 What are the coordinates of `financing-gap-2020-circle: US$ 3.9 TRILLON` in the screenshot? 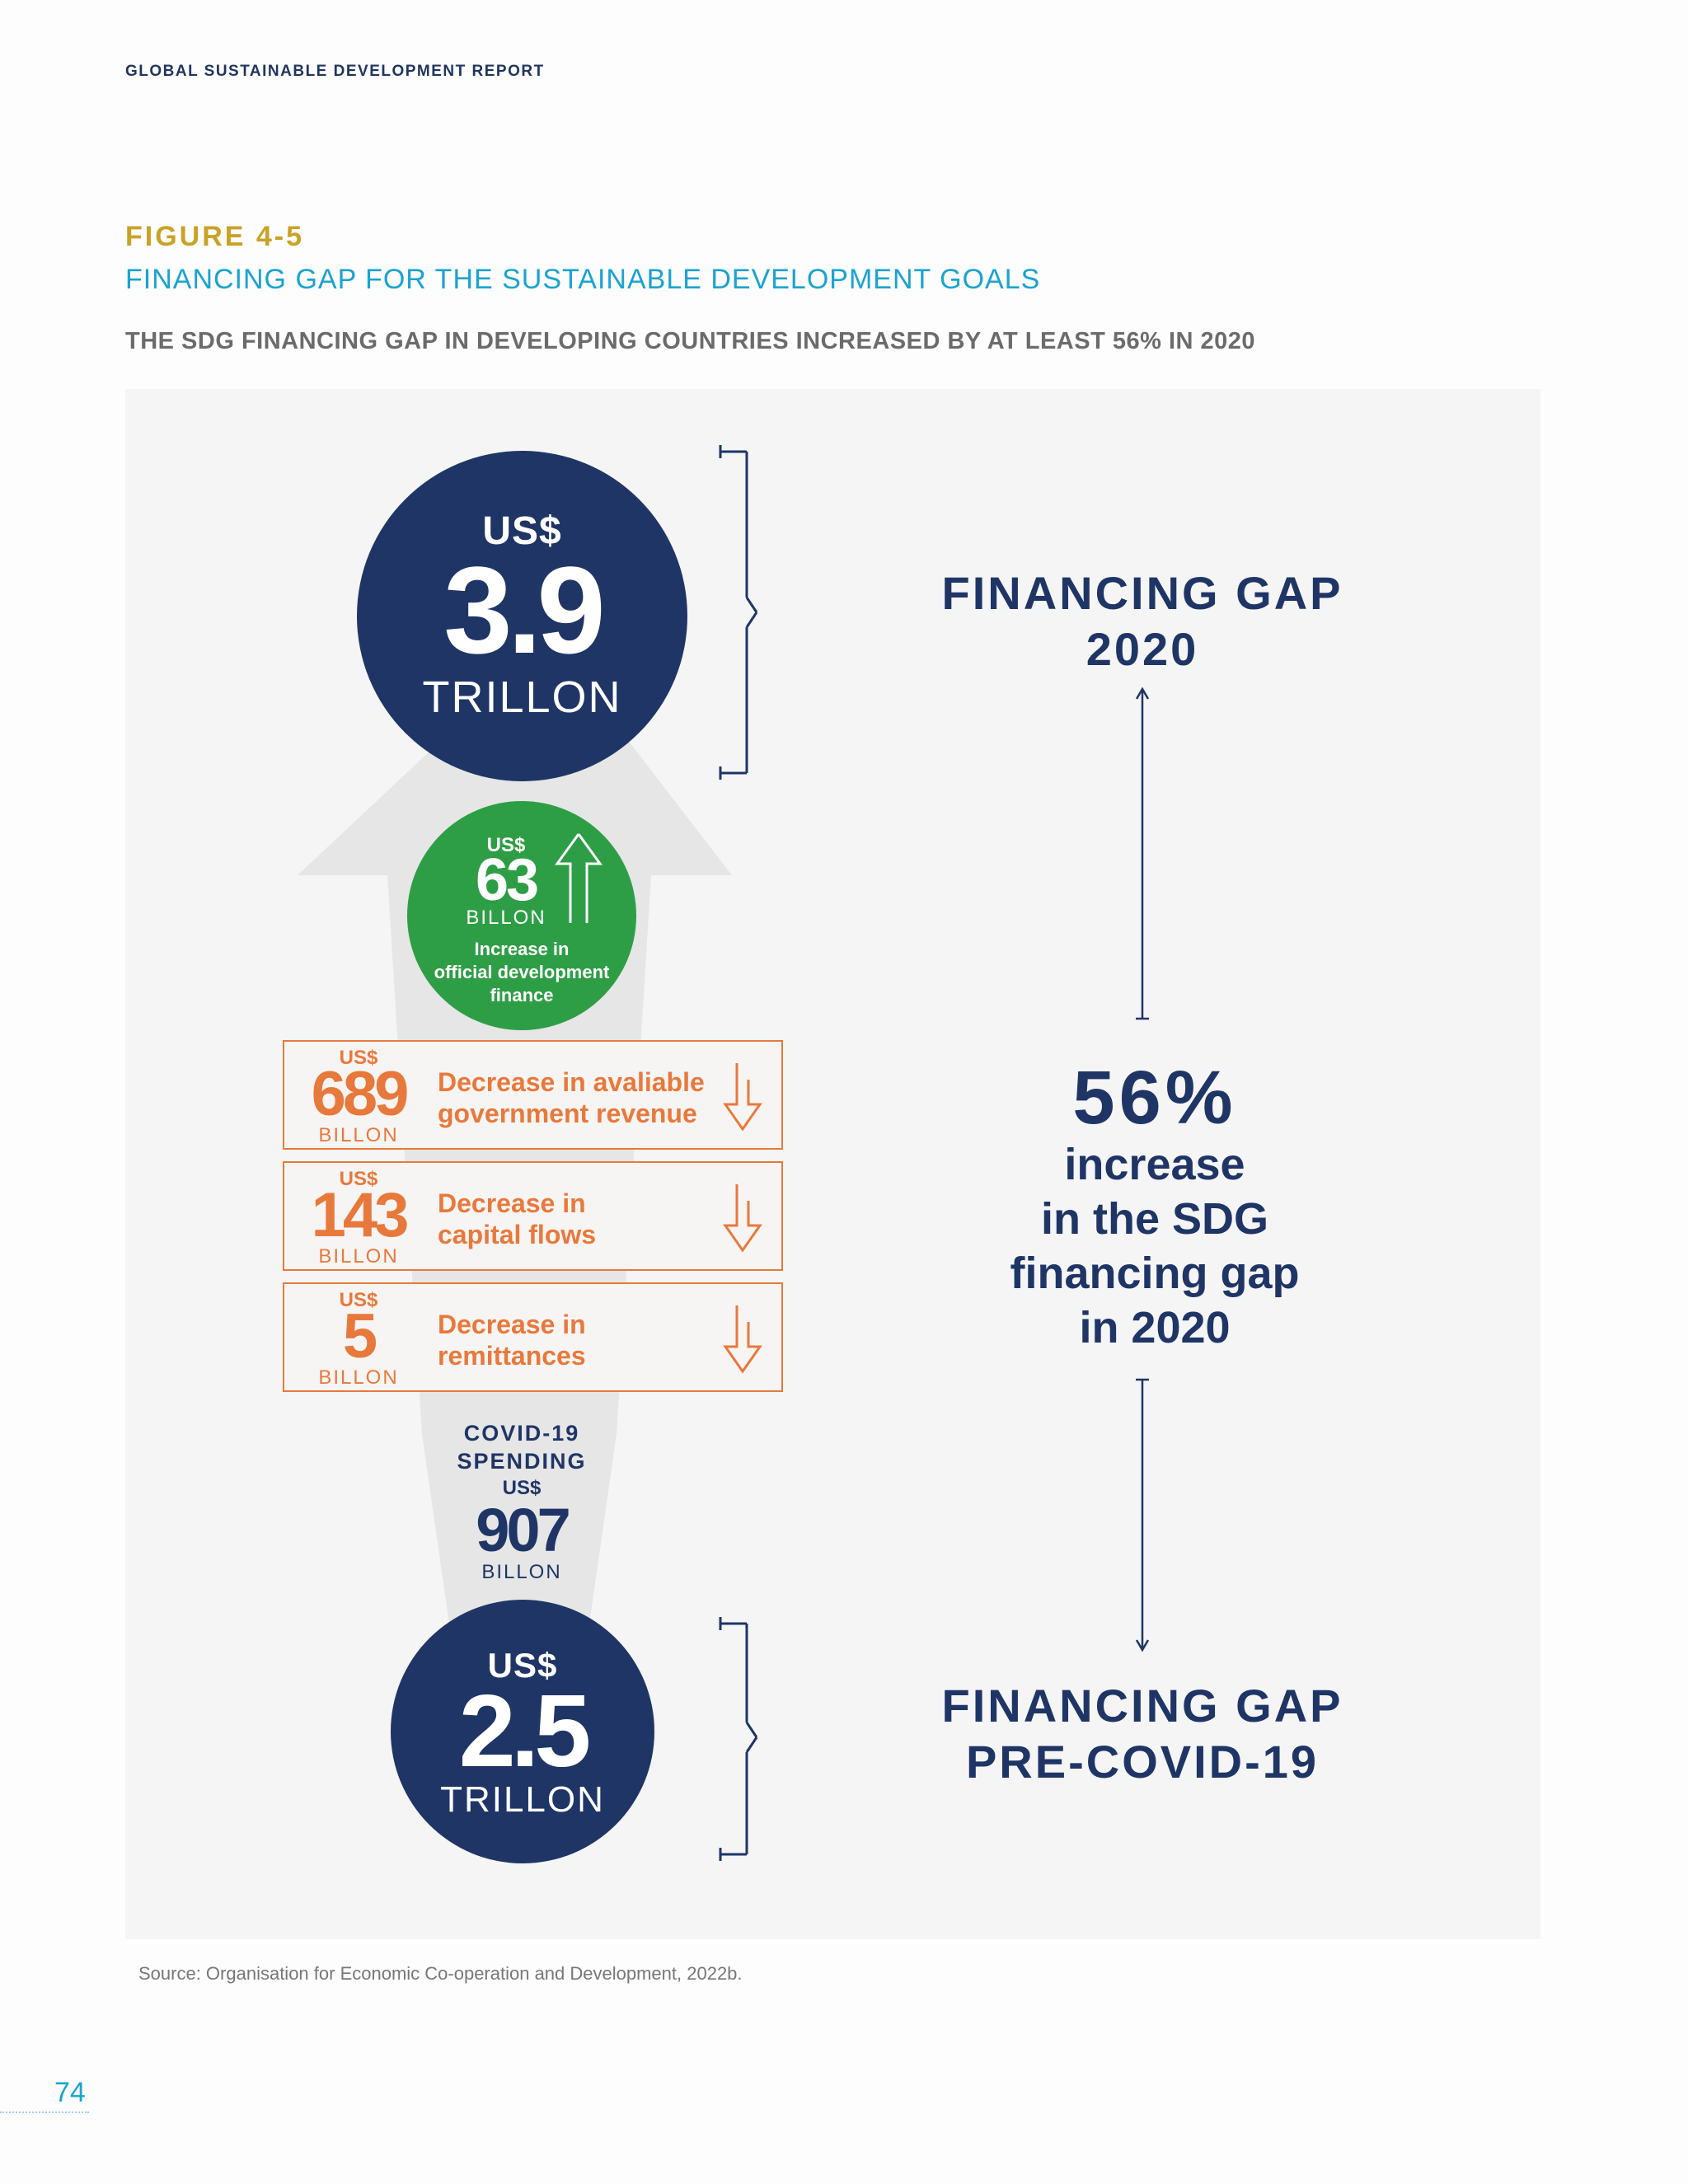 It's located at (522, 616).